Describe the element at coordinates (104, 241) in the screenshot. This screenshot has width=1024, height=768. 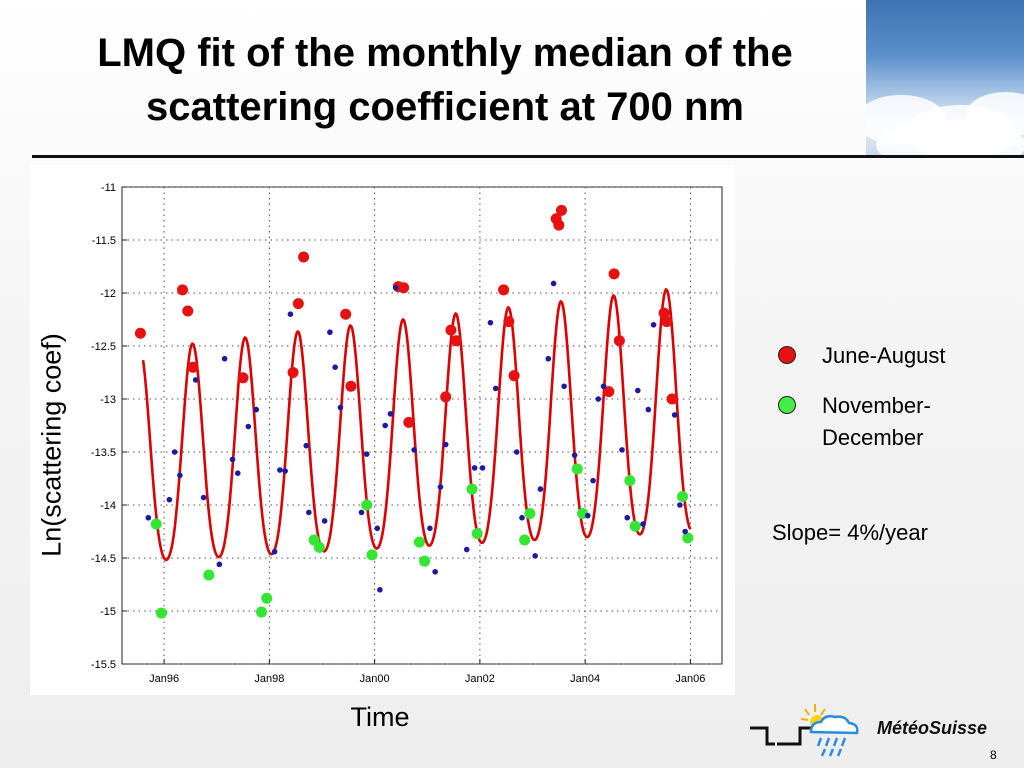
I see `y-tick-label: -11.5` at that location.